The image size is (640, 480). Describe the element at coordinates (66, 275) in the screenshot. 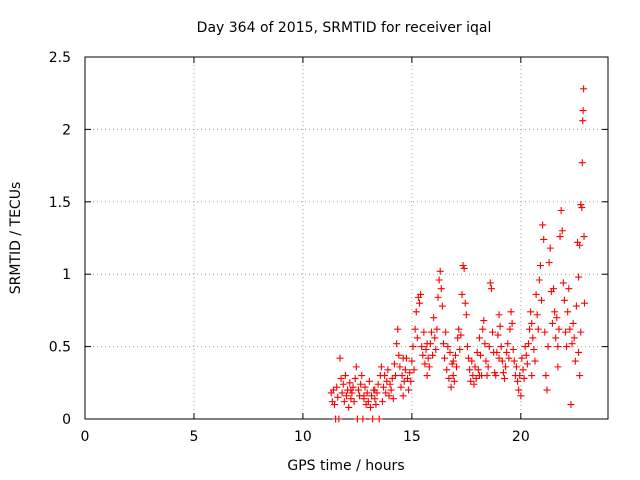

I see `y-tick-label: 1` at that location.